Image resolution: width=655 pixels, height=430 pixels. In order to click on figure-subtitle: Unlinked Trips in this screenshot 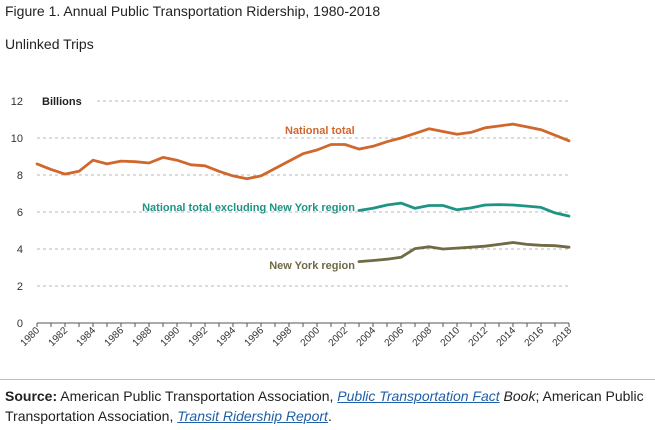, I will do `click(49, 44)`.